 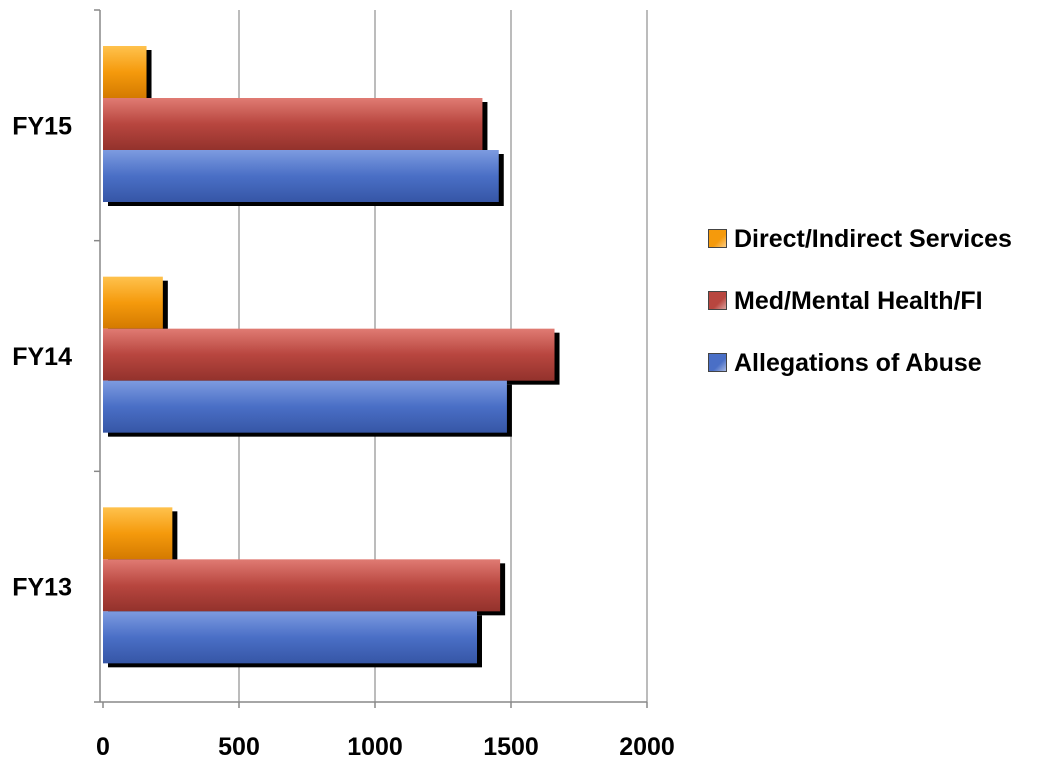 I want to click on legend-item: Med/Mental Health/FI, so click(x=873, y=301).